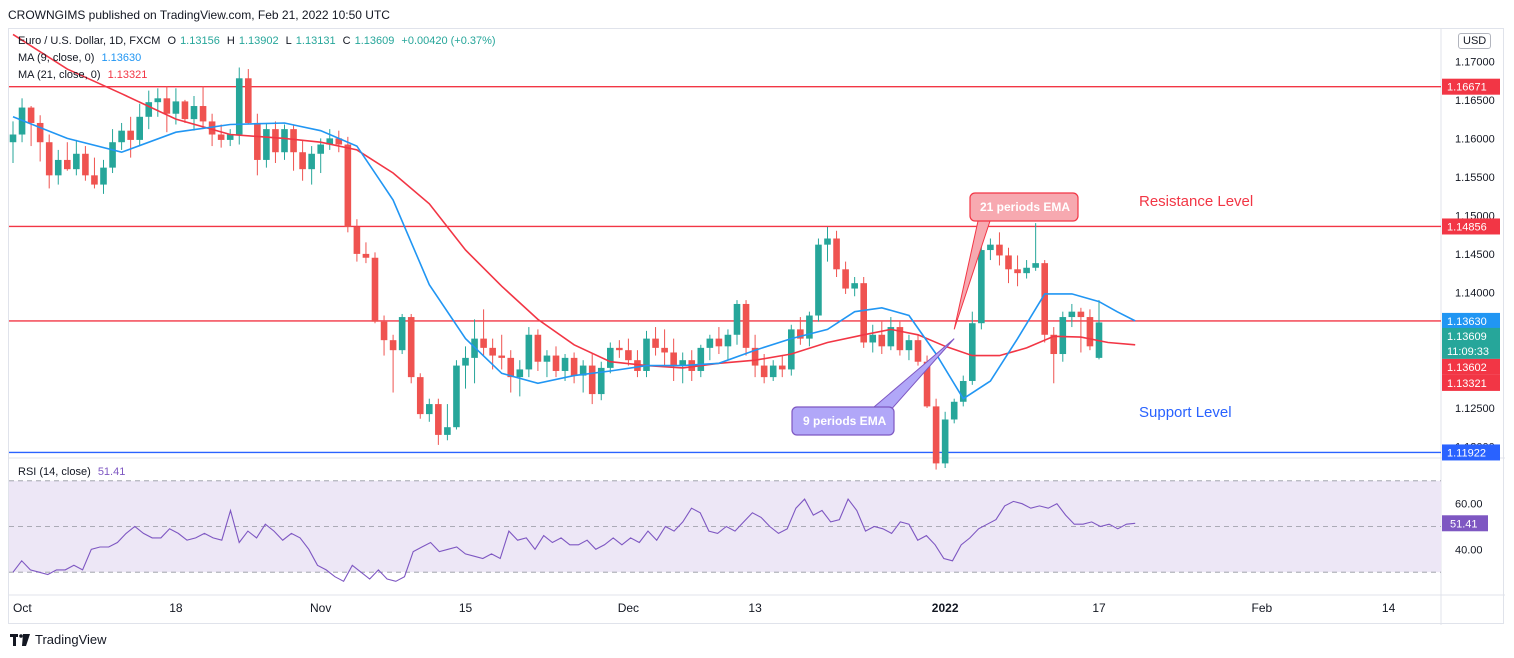  Describe the element at coordinates (1475, 62) in the screenshot. I see `price-tick-label: 1.17000` at that location.